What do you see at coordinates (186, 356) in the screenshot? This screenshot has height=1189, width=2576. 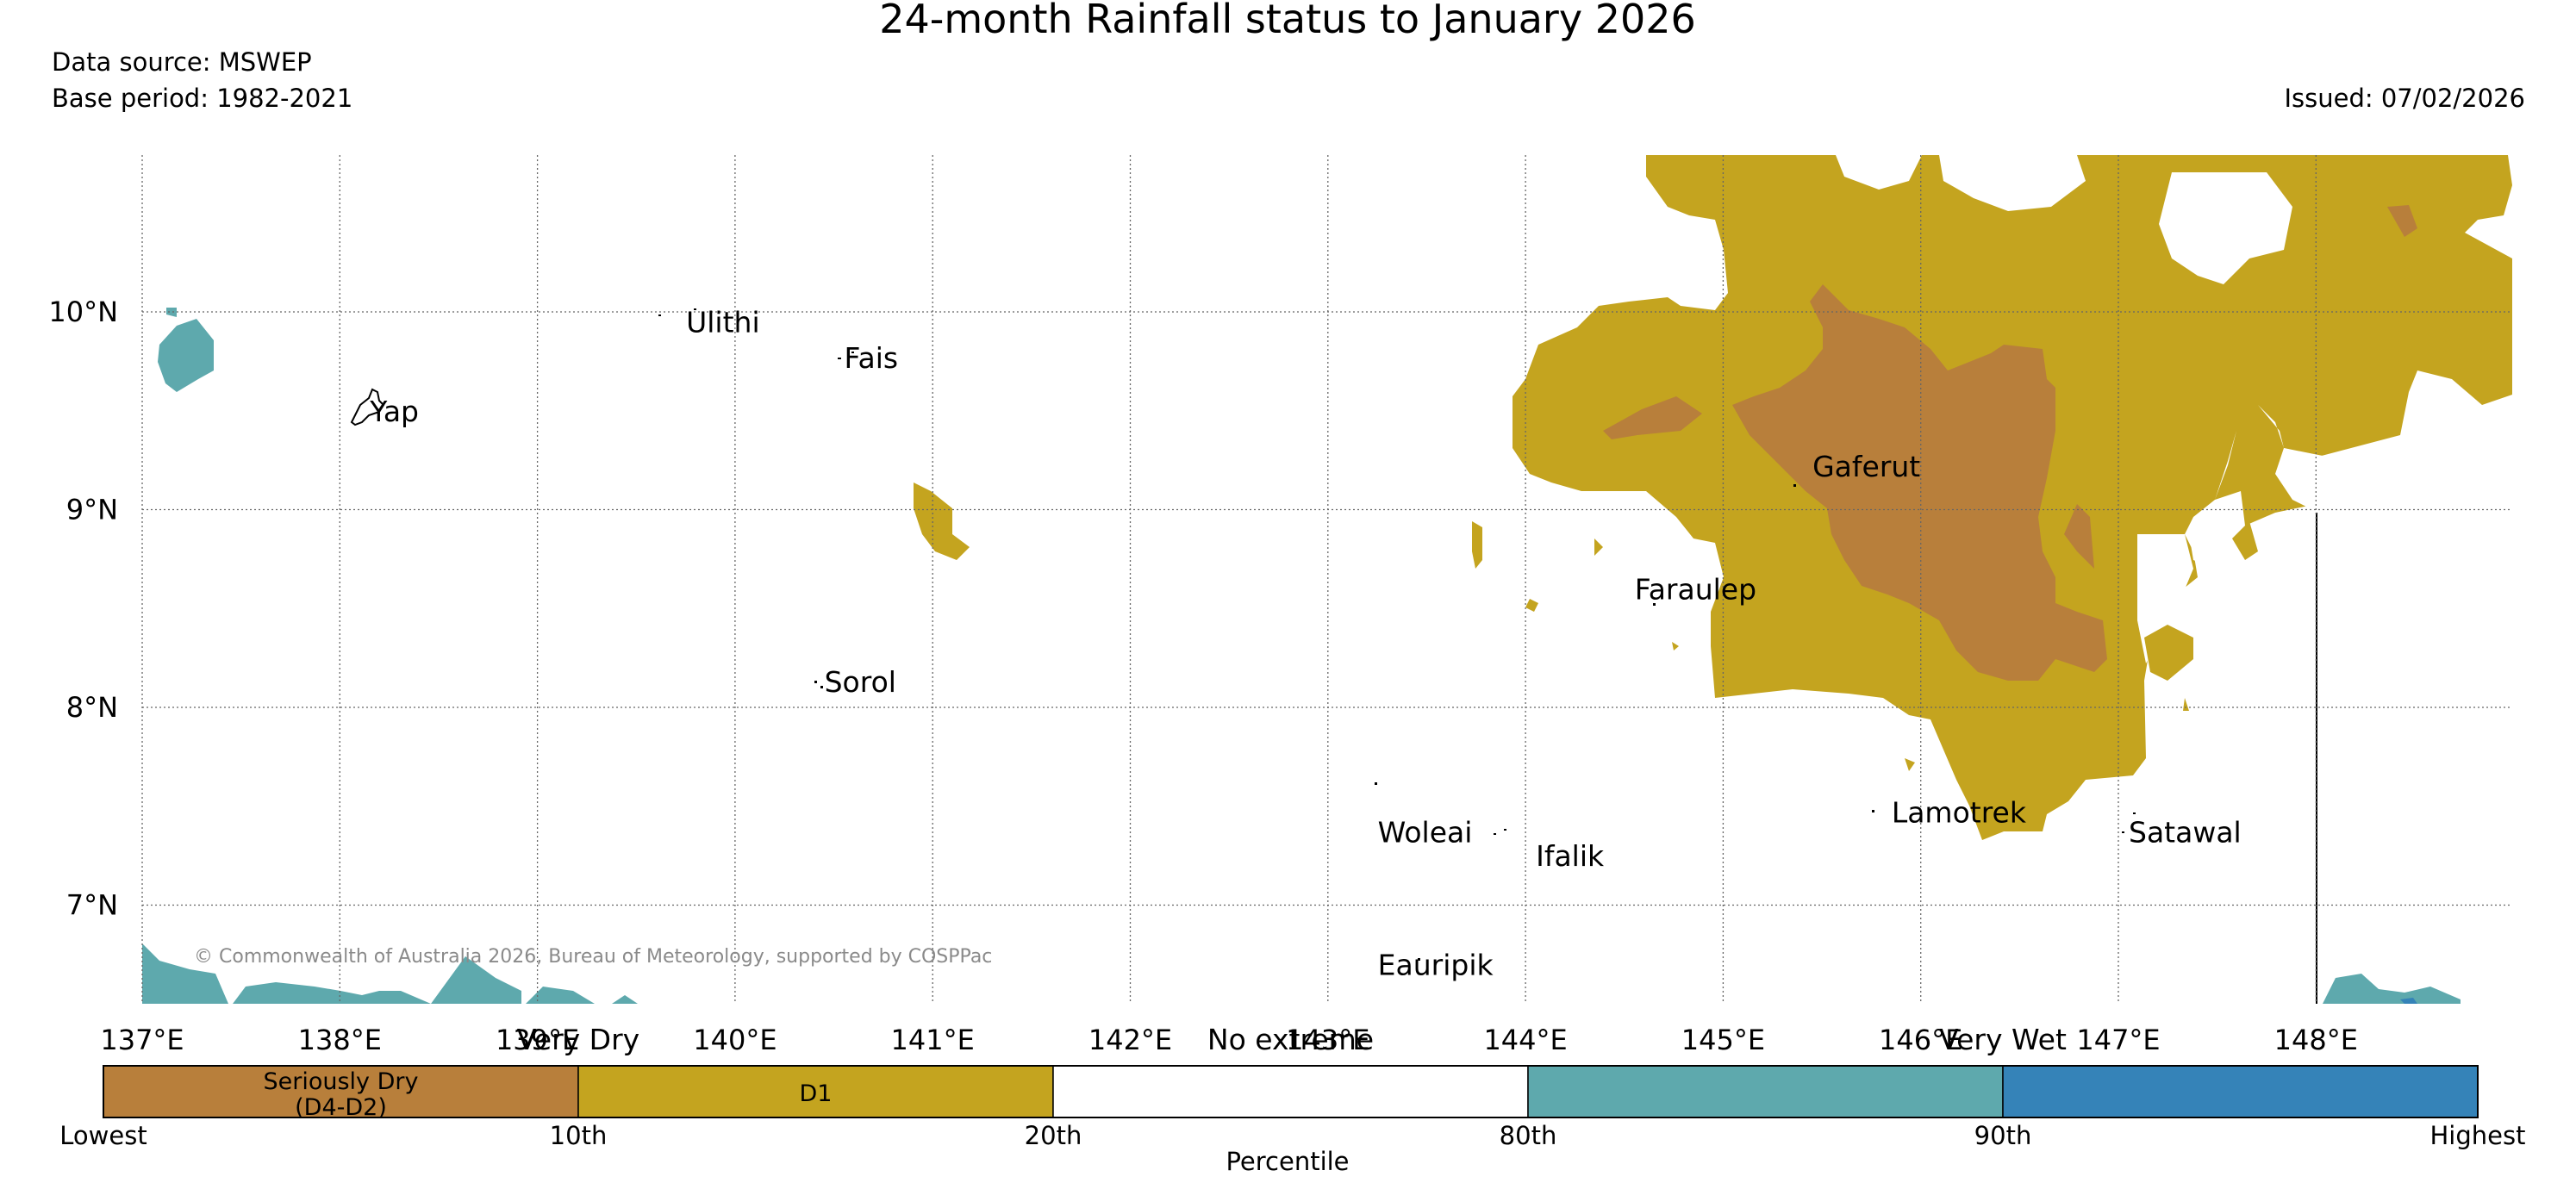 I see `wet-region-northwest` at bounding box center [186, 356].